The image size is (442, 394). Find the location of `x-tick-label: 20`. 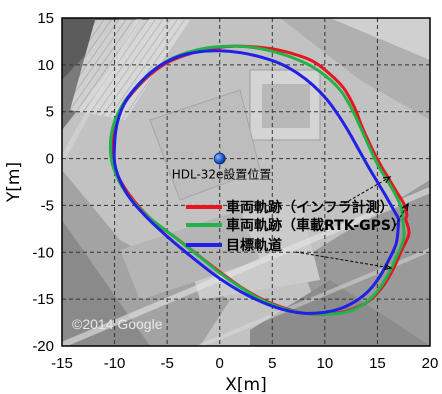

x-tick-label: 20 is located at coordinates (430, 363).